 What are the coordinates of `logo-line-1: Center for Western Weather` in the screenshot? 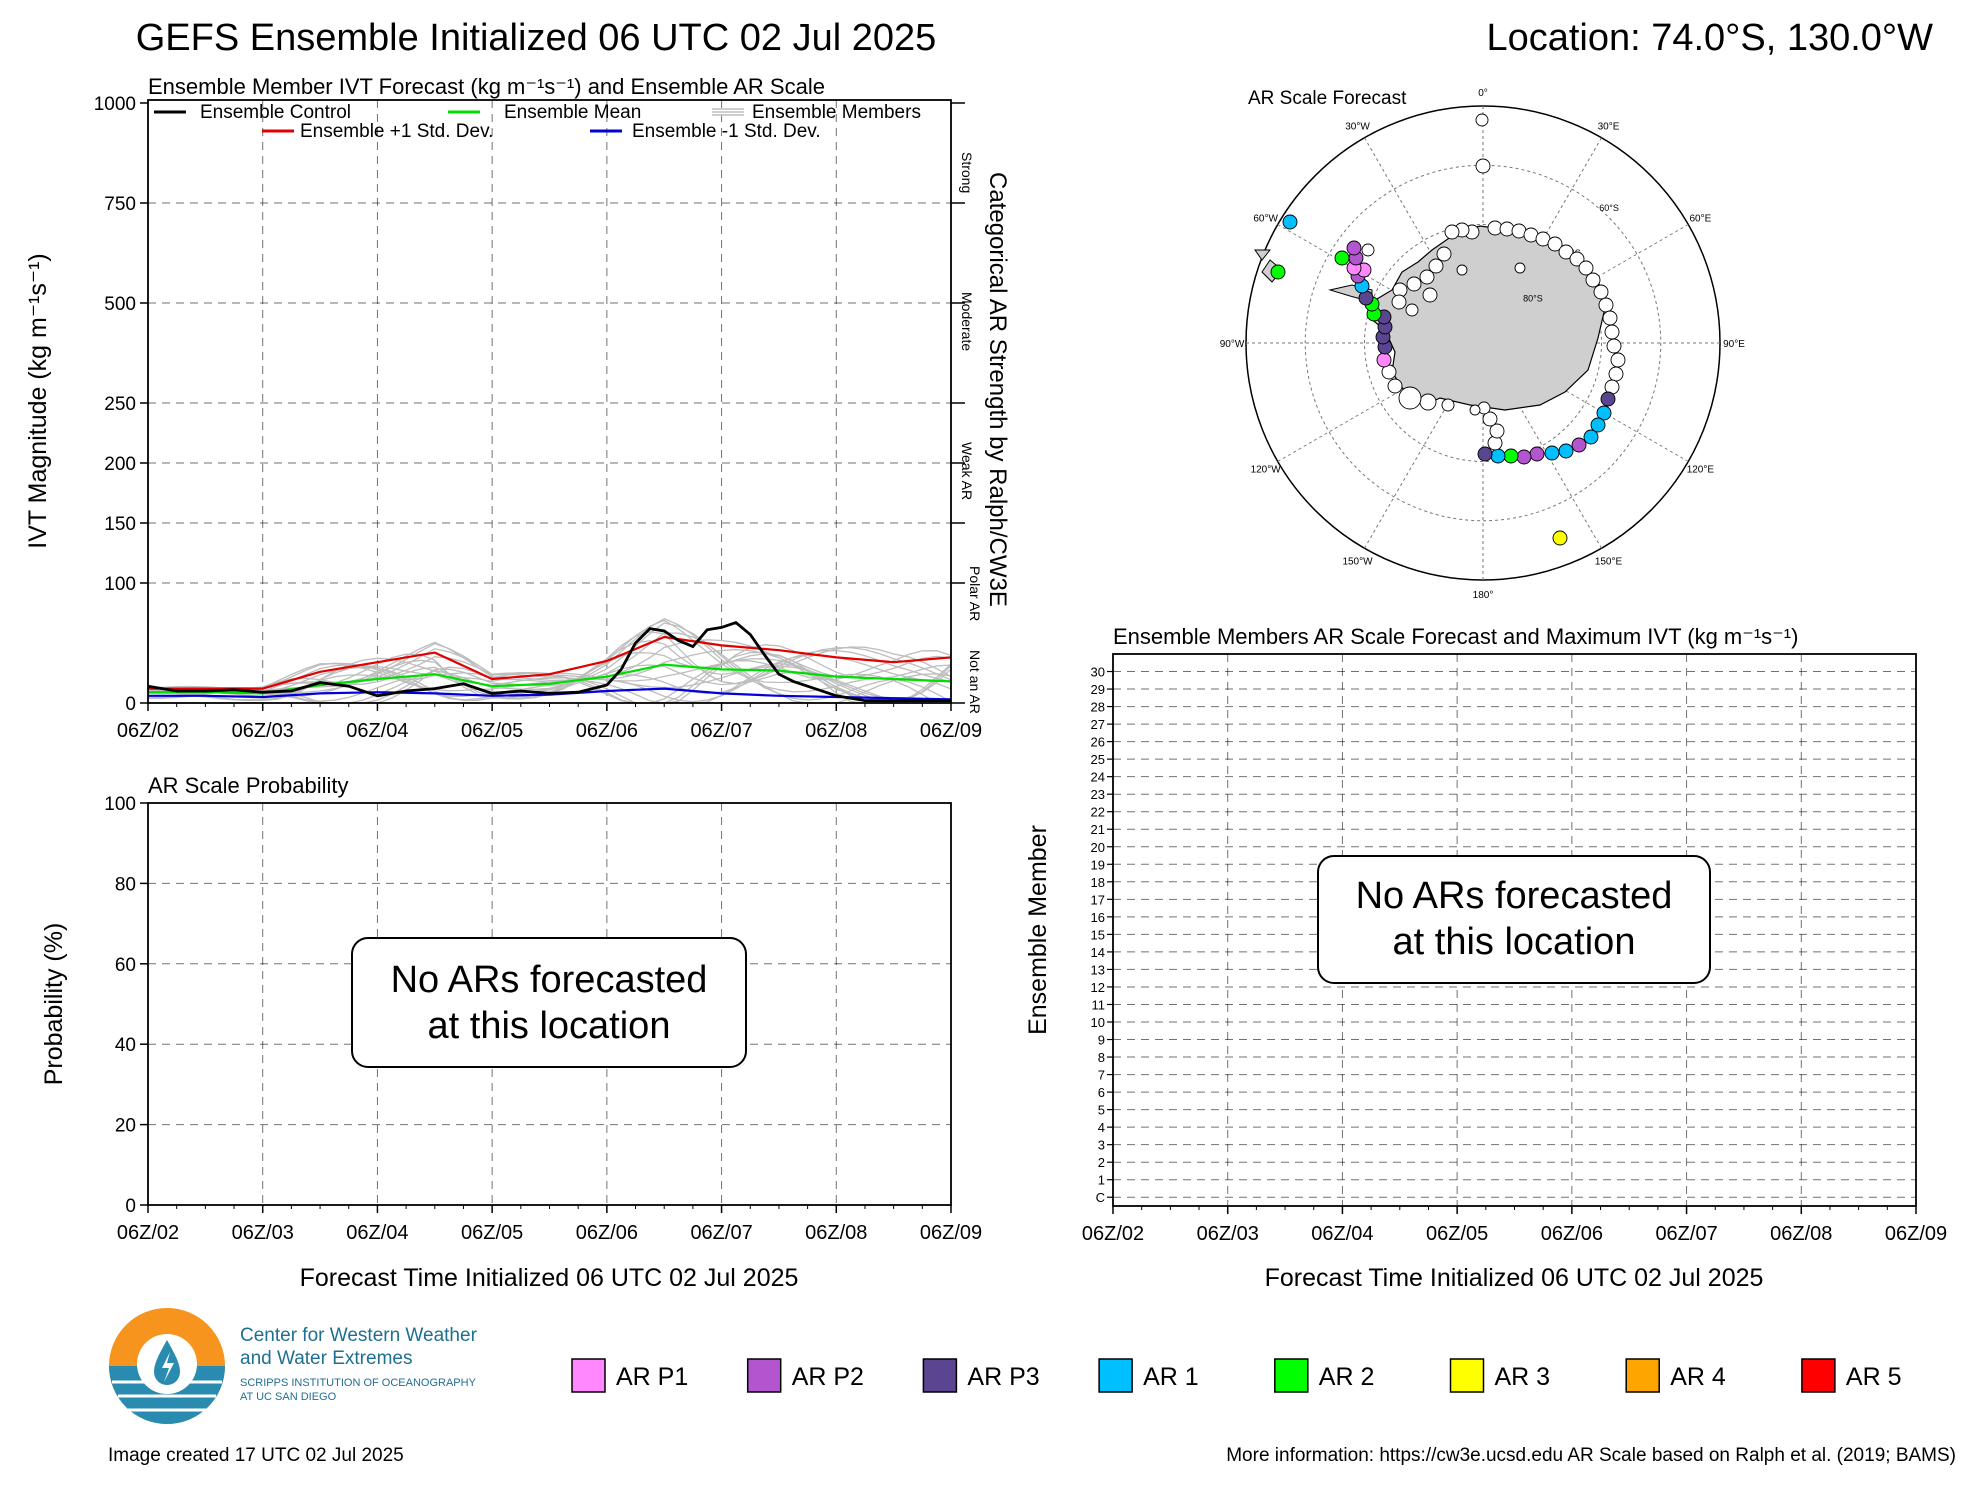 It's located at (359, 1335).